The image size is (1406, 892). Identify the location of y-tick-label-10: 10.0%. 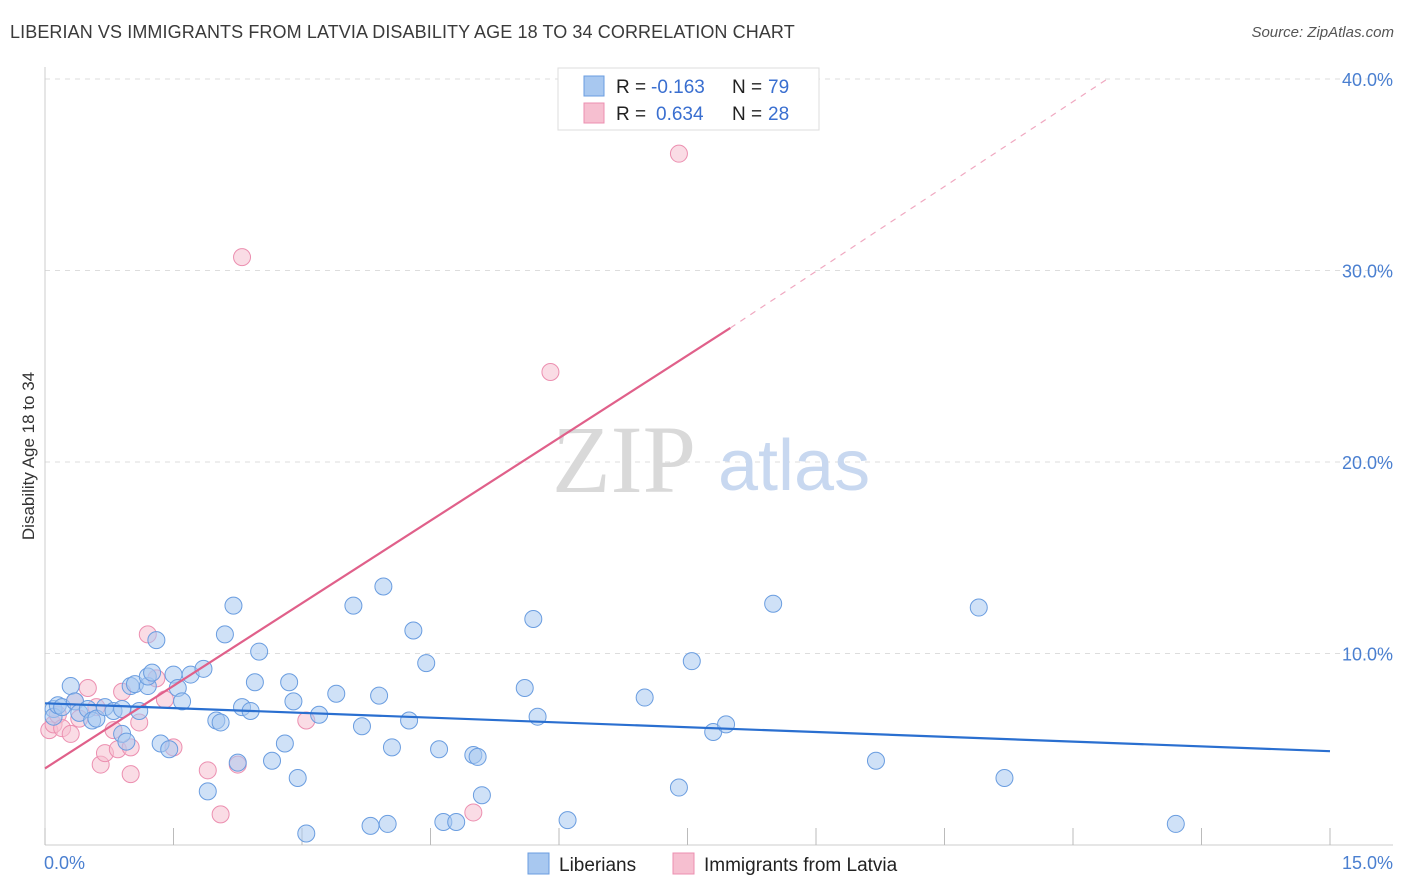
(1367, 655).